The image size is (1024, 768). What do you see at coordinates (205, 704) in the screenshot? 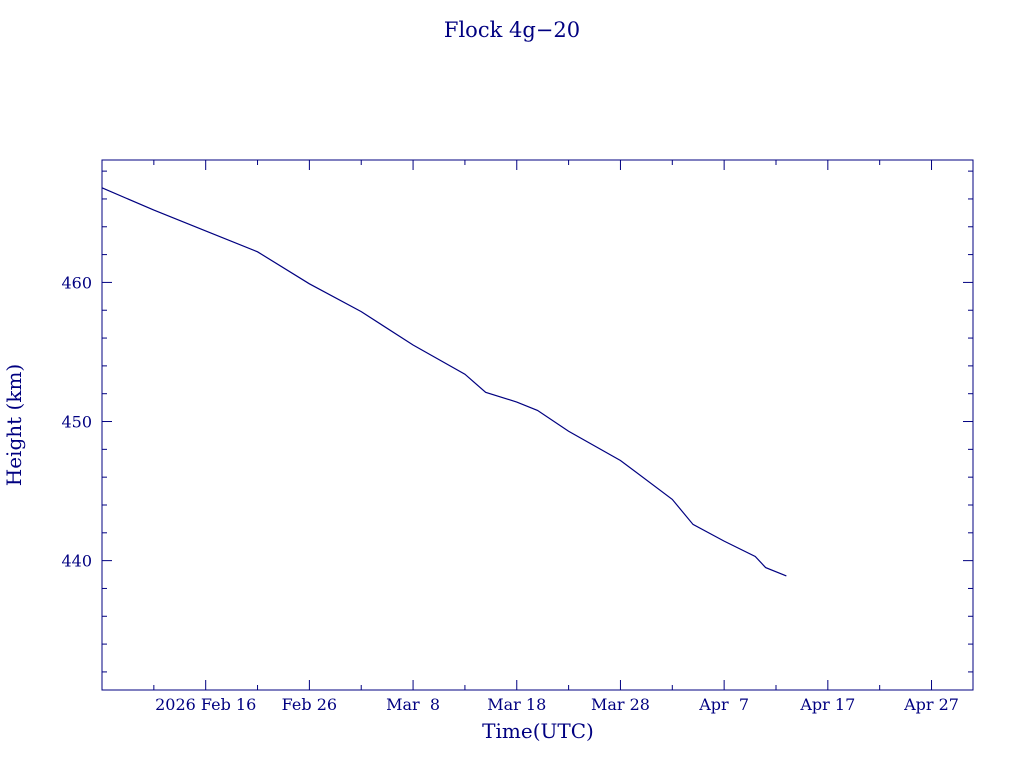
I see `x-tick-label: 2026 Feb 16` at bounding box center [205, 704].